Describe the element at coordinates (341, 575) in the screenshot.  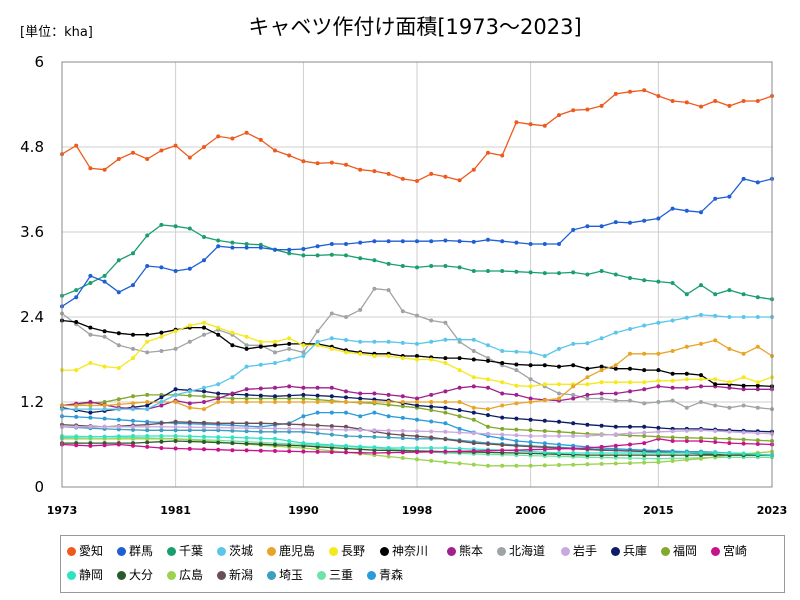
I see `legend-label: 三重` at that location.